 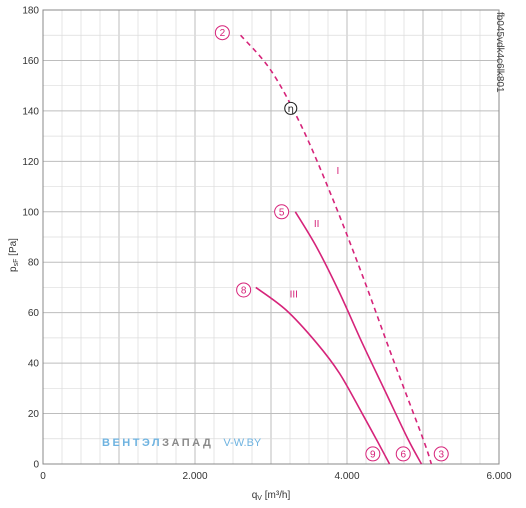 I want to click on series-line-III, so click(x=323, y=375).